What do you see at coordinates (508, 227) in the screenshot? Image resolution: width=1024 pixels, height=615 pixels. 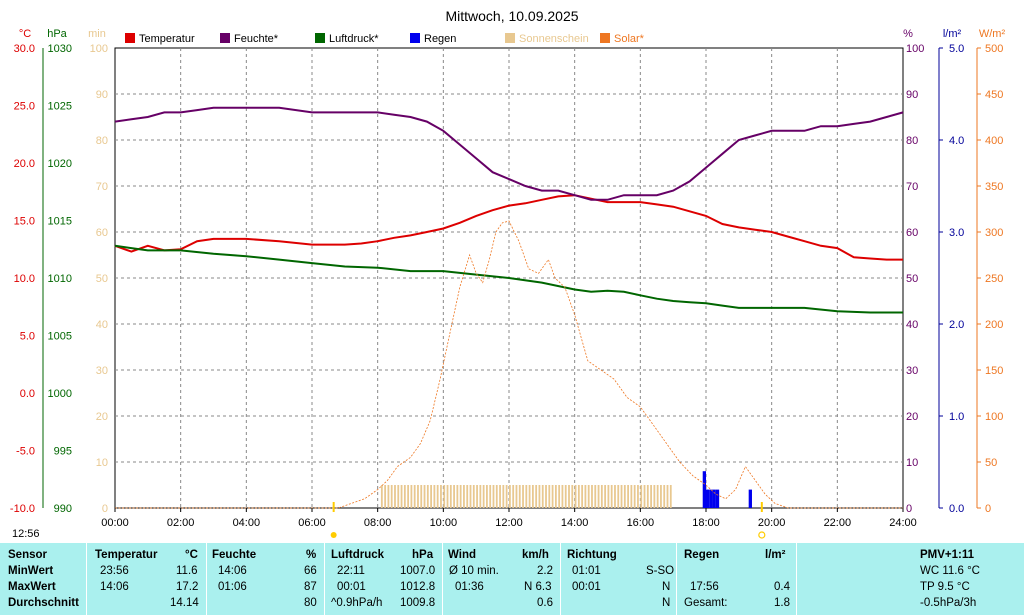 I see `series-line-temperatur` at bounding box center [508, 227].